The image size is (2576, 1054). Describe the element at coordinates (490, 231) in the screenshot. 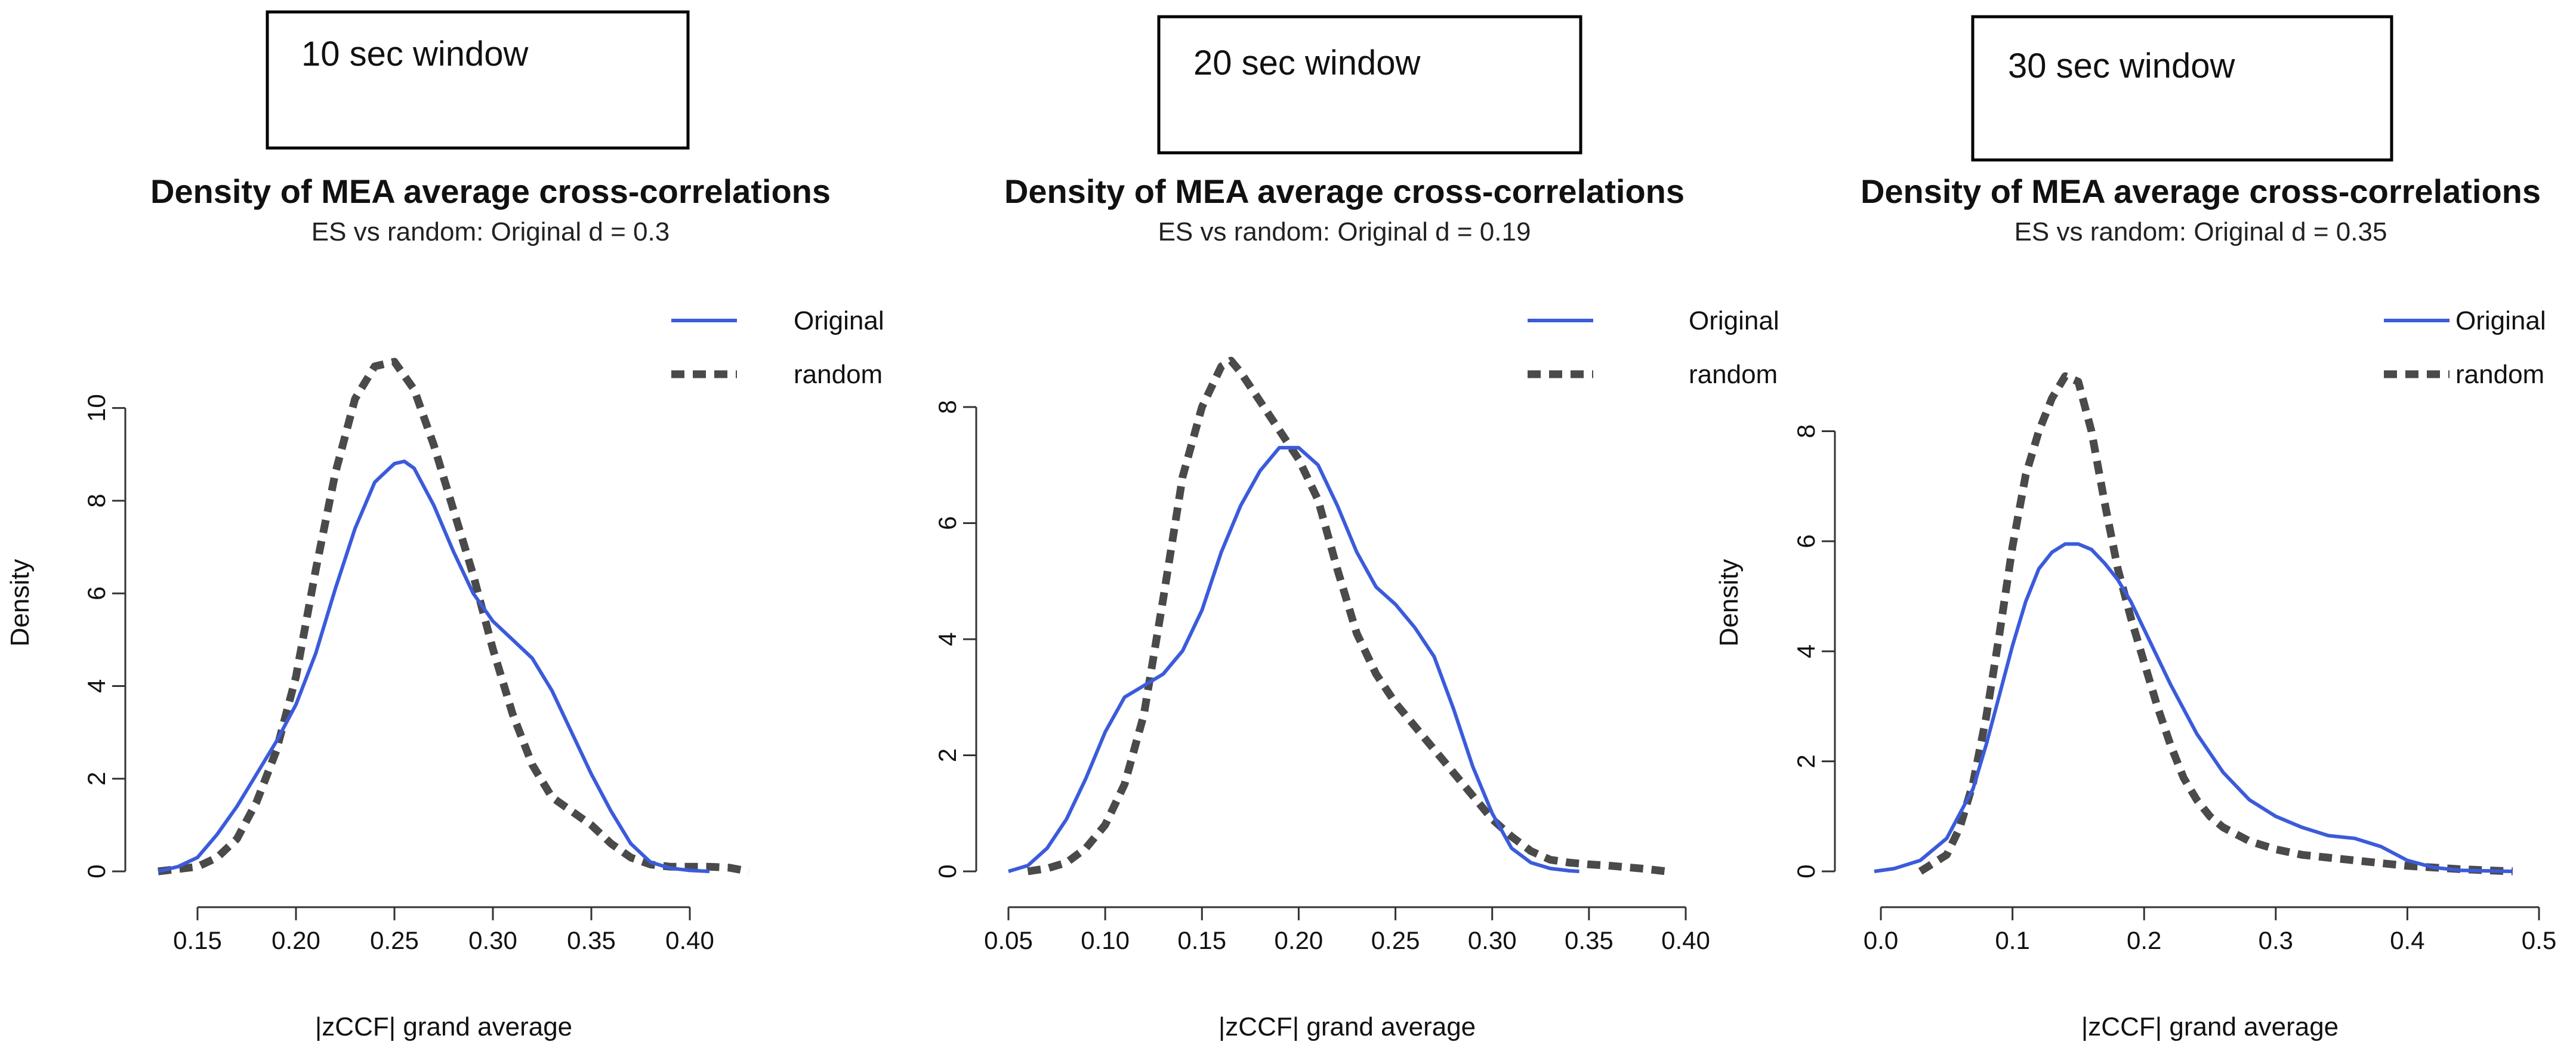

I see `chart-subtitle: ES vs random: Original d = 0.3` at that location.